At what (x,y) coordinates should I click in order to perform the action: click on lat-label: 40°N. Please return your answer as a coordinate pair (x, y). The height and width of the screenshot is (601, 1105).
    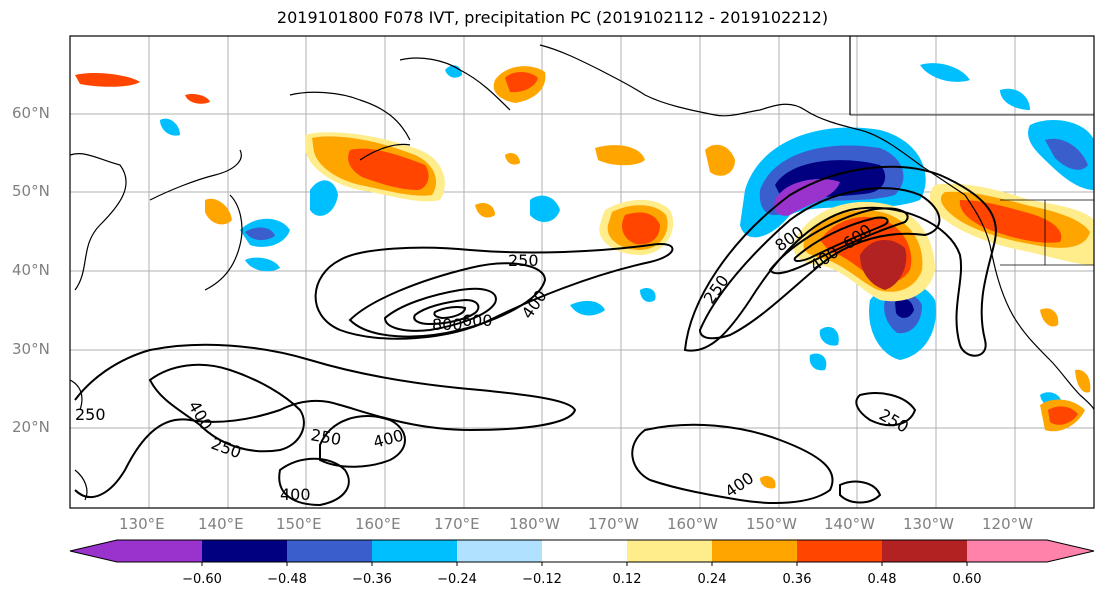
    Looking at the image, I should click on (31, 270).